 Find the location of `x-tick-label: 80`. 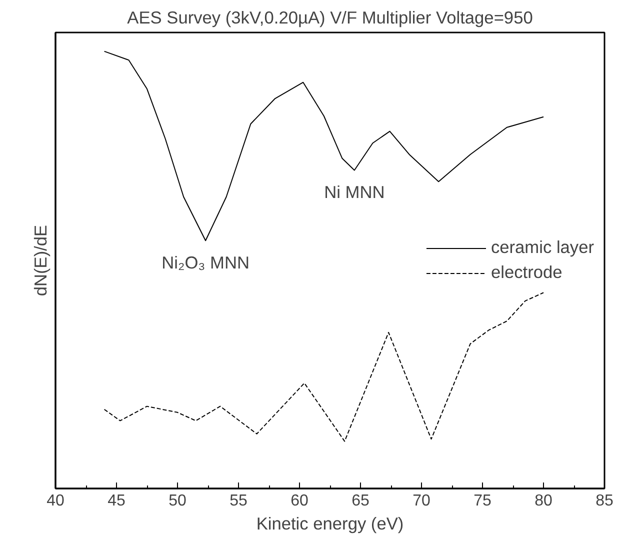

x-tick-label: 80 is located at coordinates (543, 501).